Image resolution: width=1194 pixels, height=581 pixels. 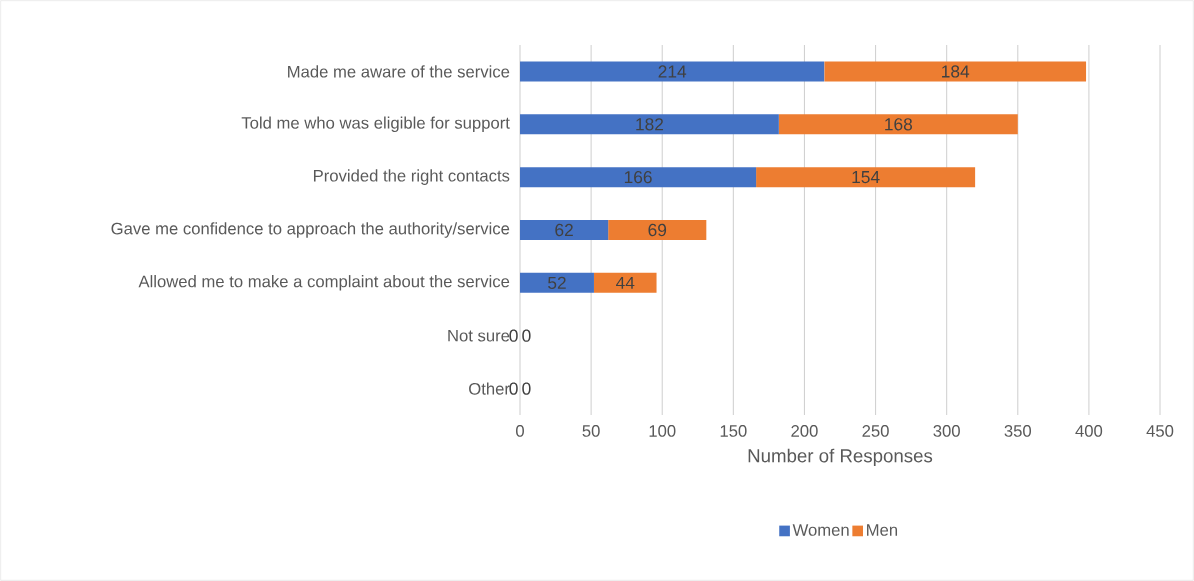 I want to click on data-label: 62, so click(x=564, y=230).